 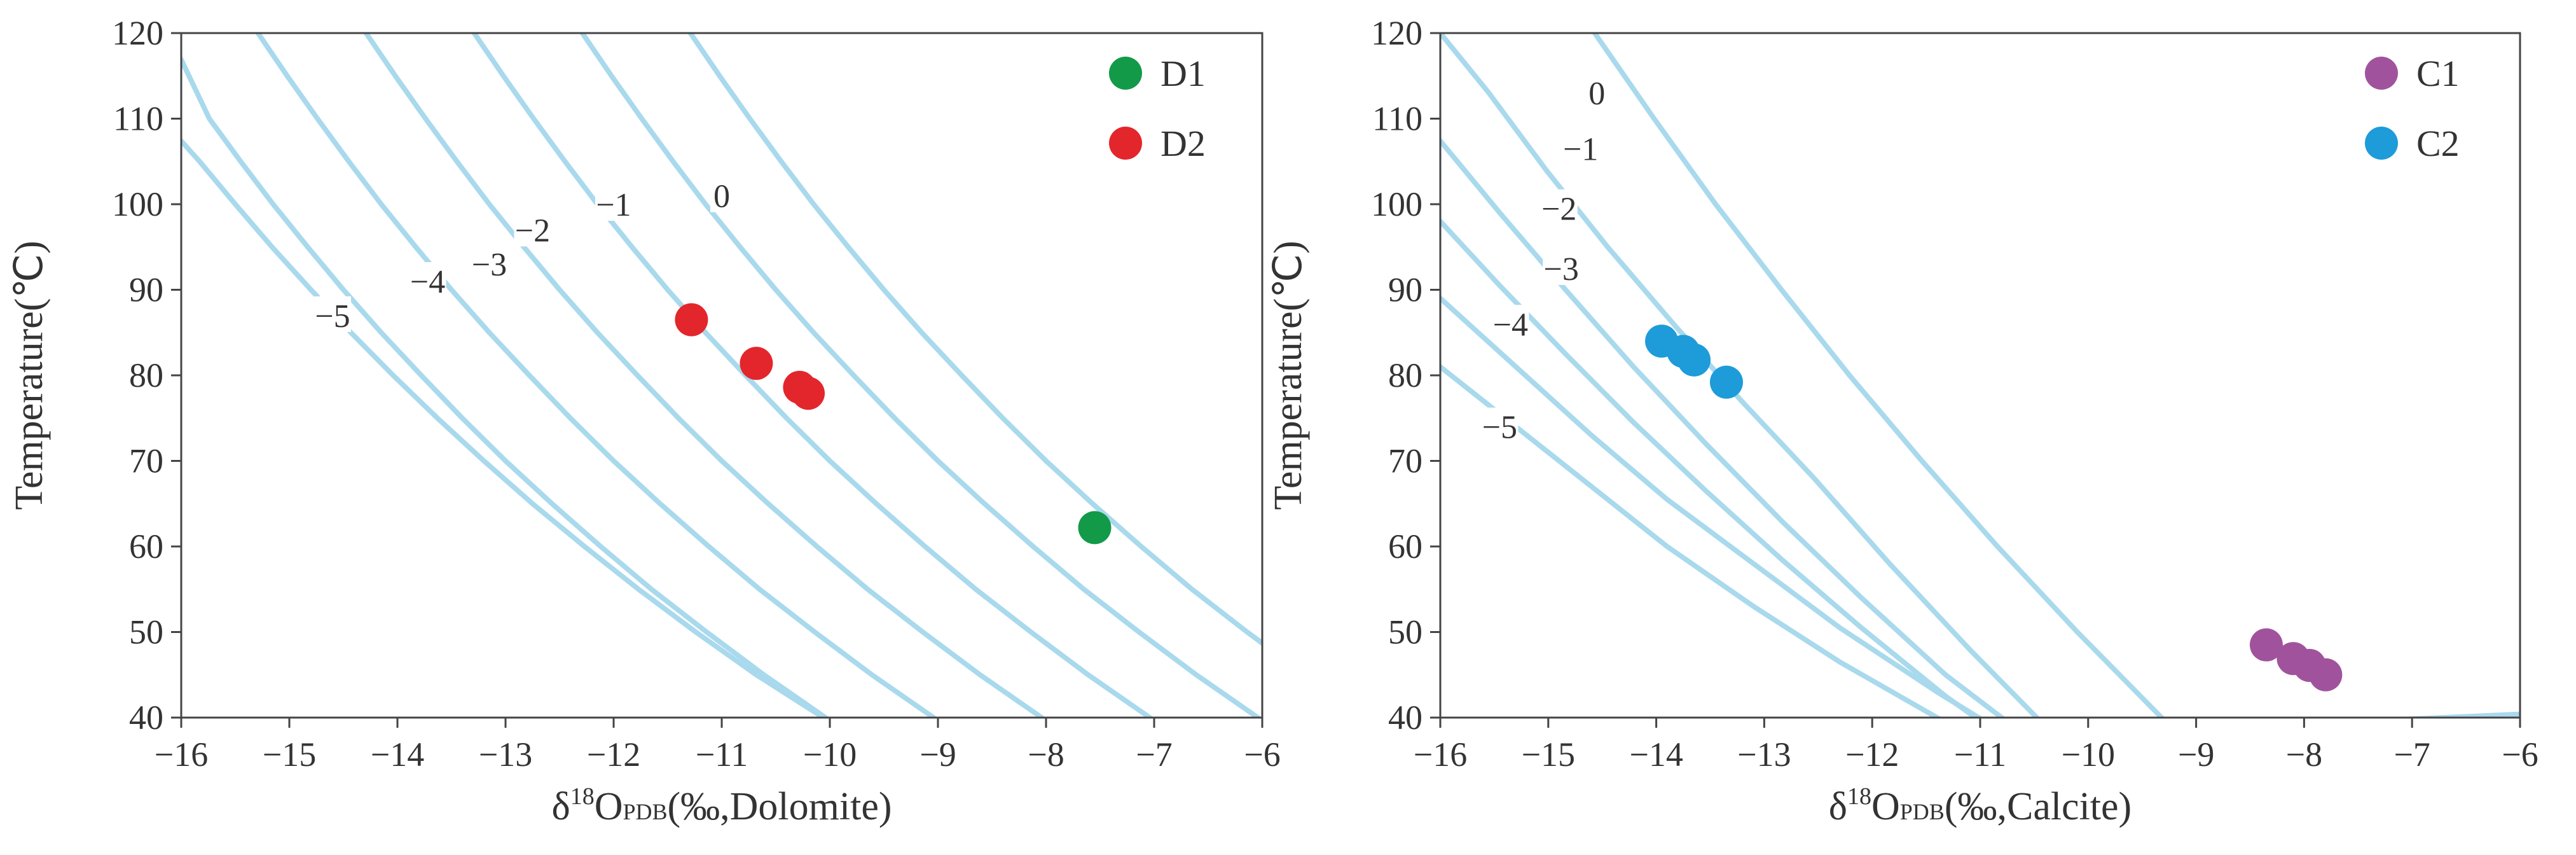 What do you see at coordinates (780, 807) in the screenshot?
I see `x-axis-label-part: (‰,Dolomite)` at bounding box center [780, 807].